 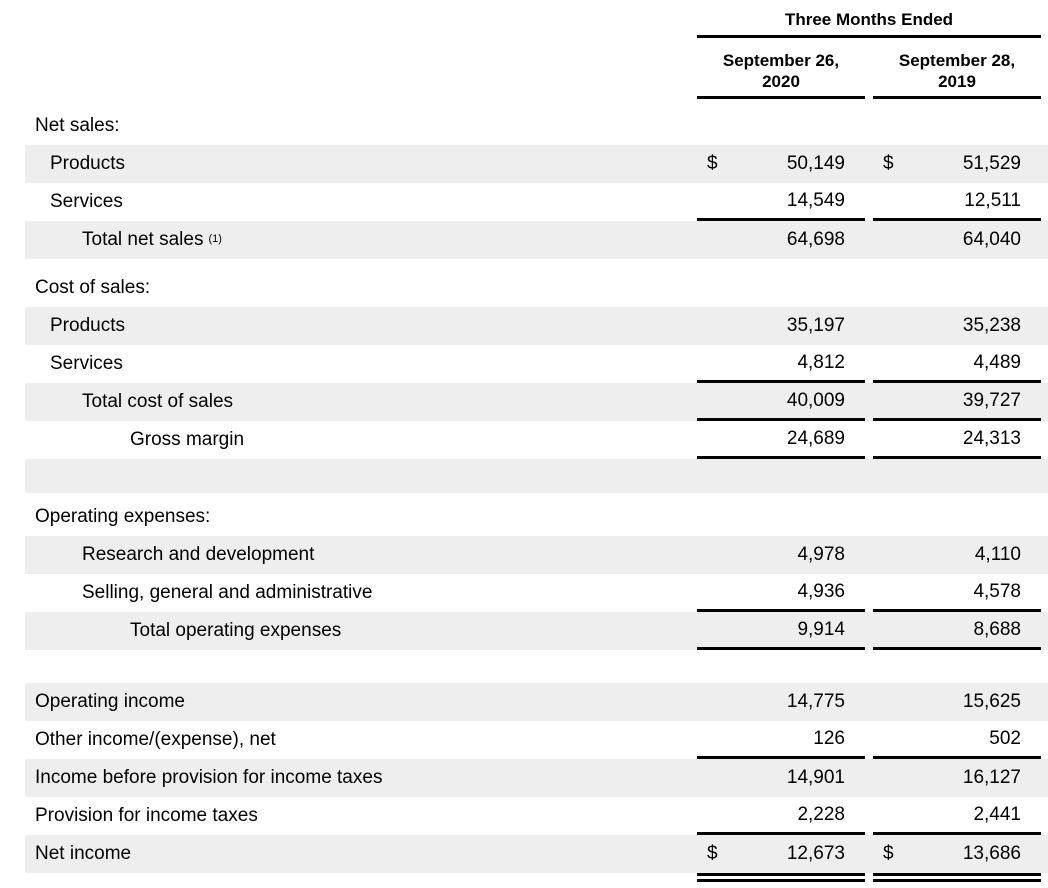 What do you see at coordinates (781, 816) in the screenshot?
I see `value-cell-2020: 2,228` at bounding box center [781, 816].